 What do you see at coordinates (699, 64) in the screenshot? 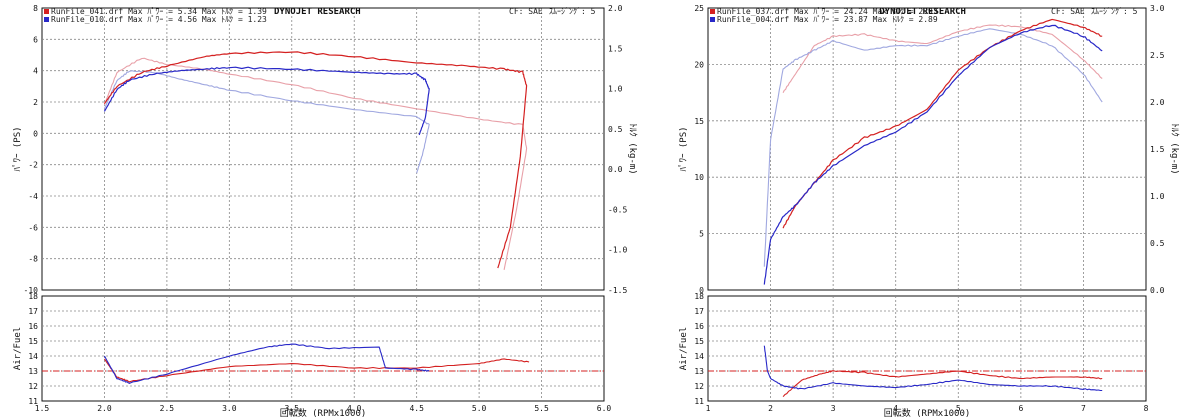
I see `power-y-tick-label: 20` at bounding box center [699, 64].